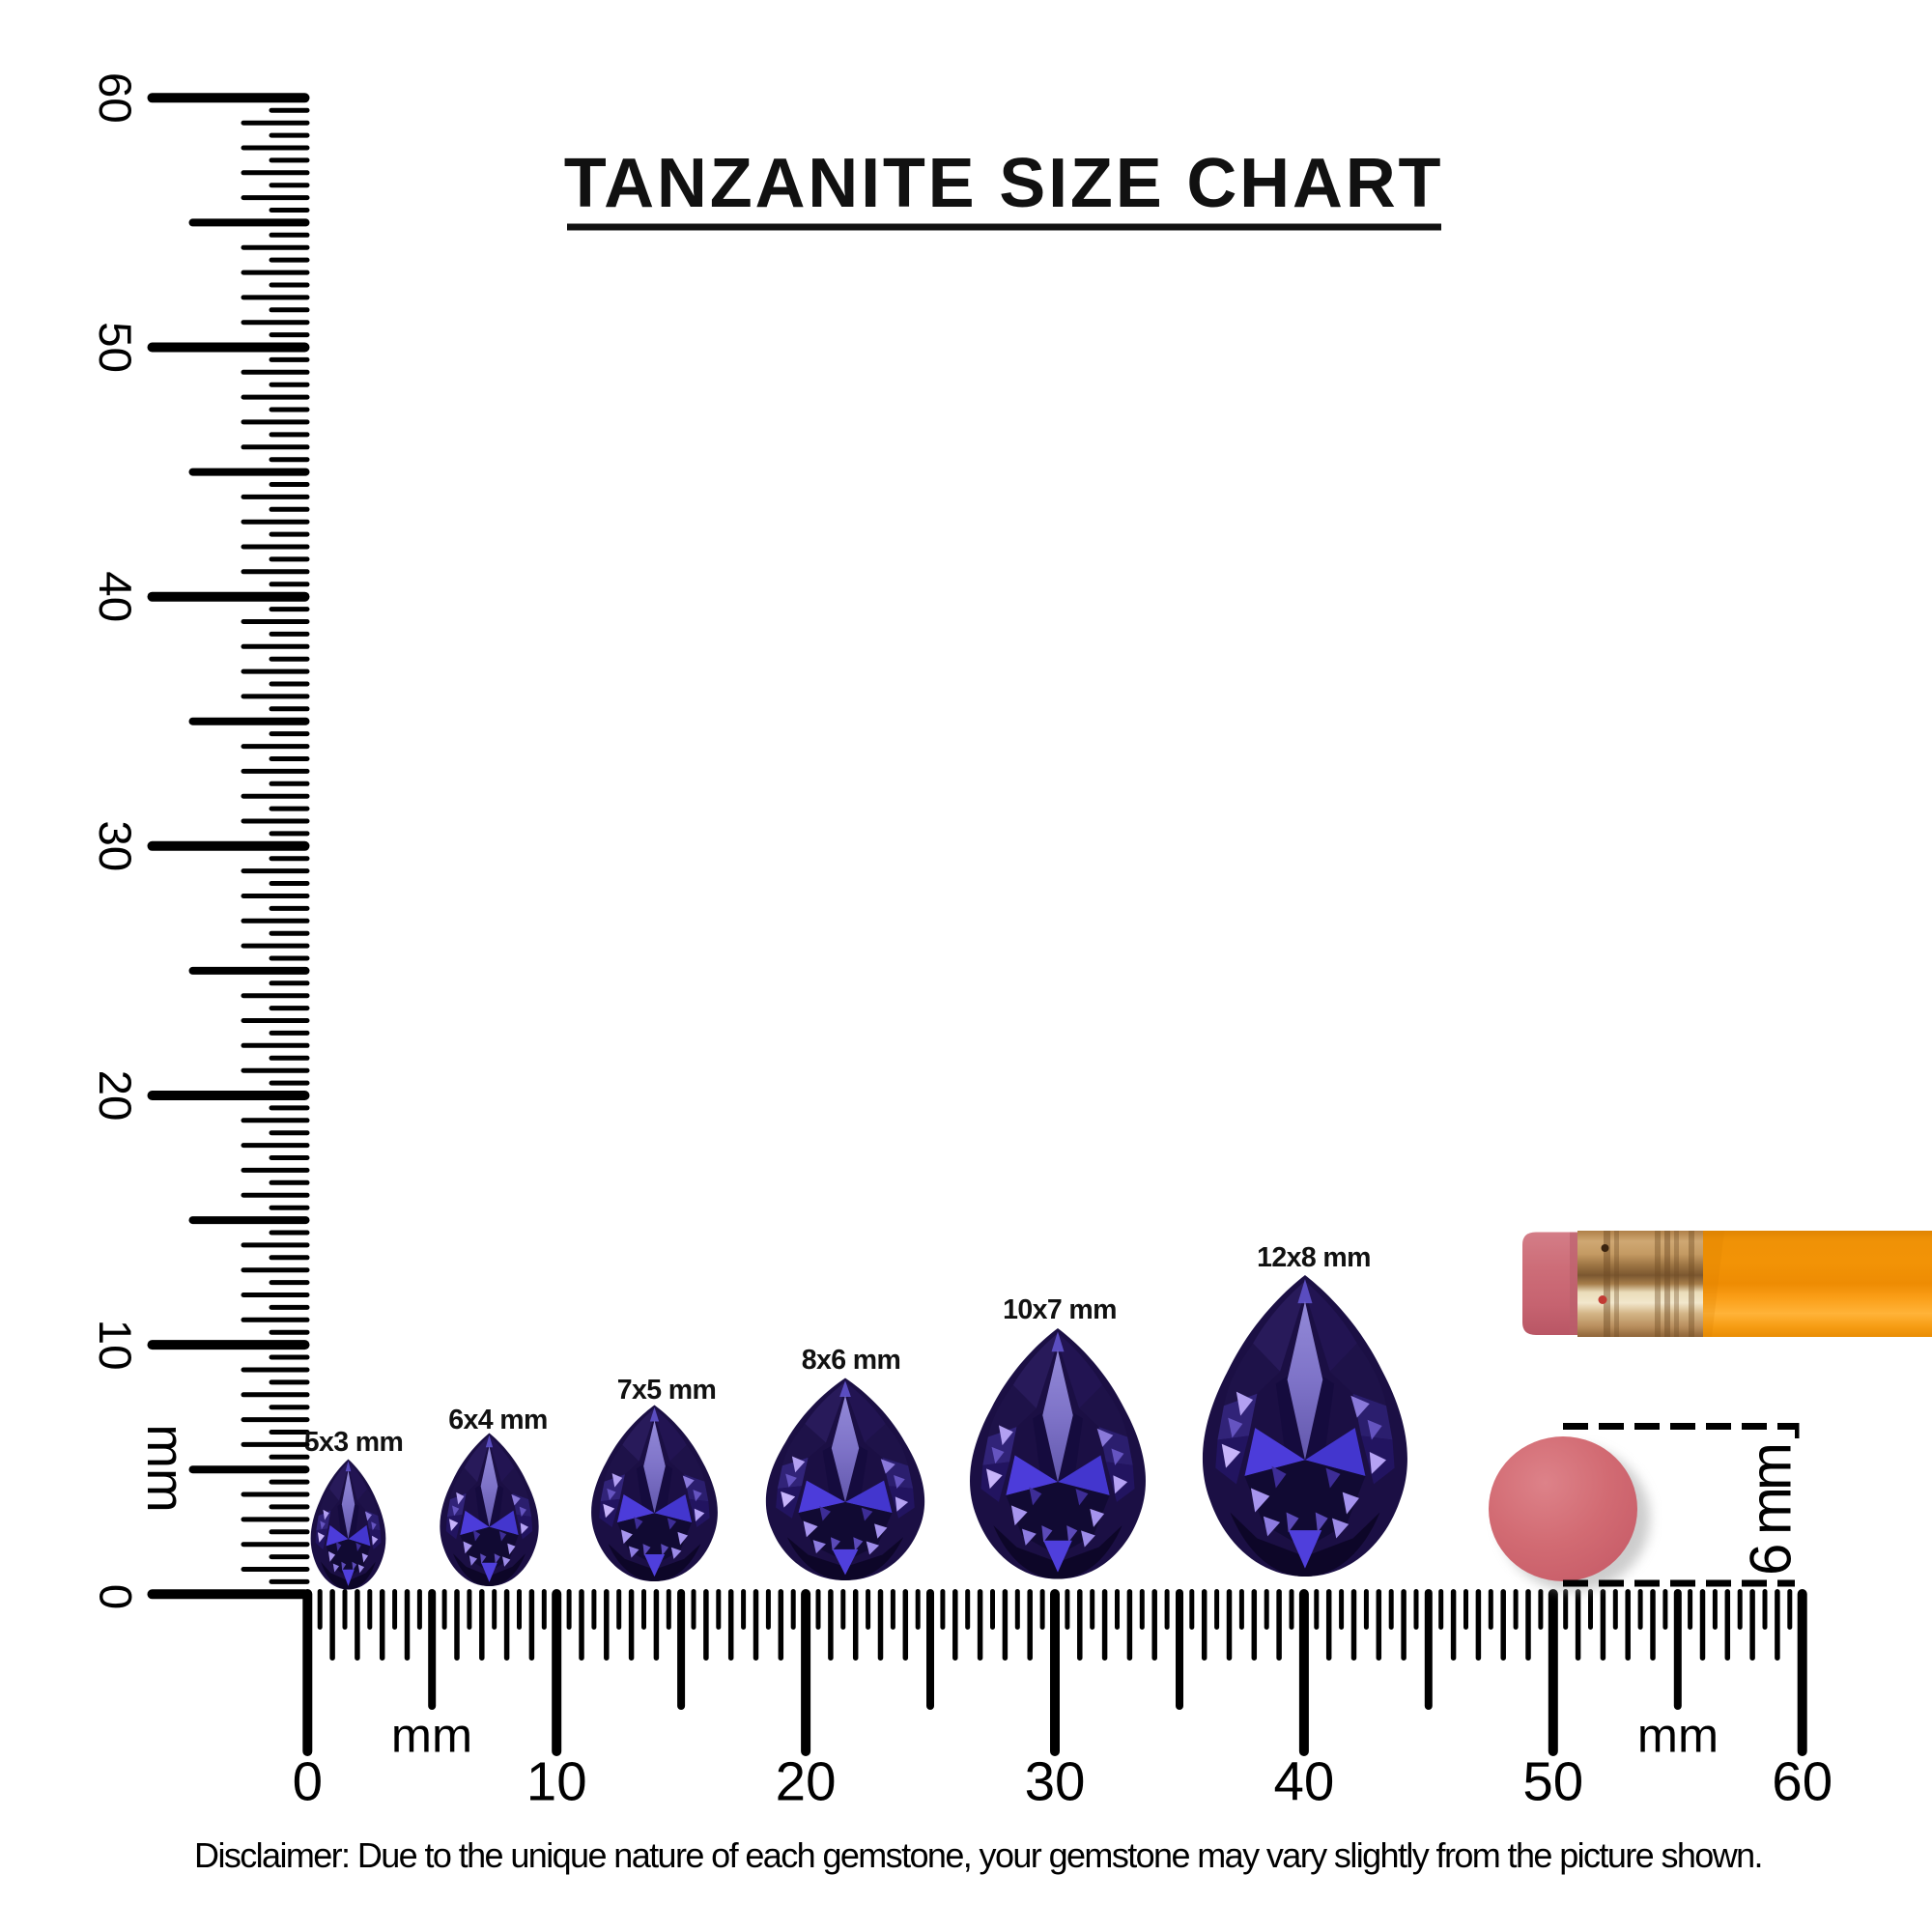 This screenshot has height=1932, width=1932. Describe the element at coordinates (667, 1390) in the screenshot. I see `svg-text: 7x5 mm` at that location.